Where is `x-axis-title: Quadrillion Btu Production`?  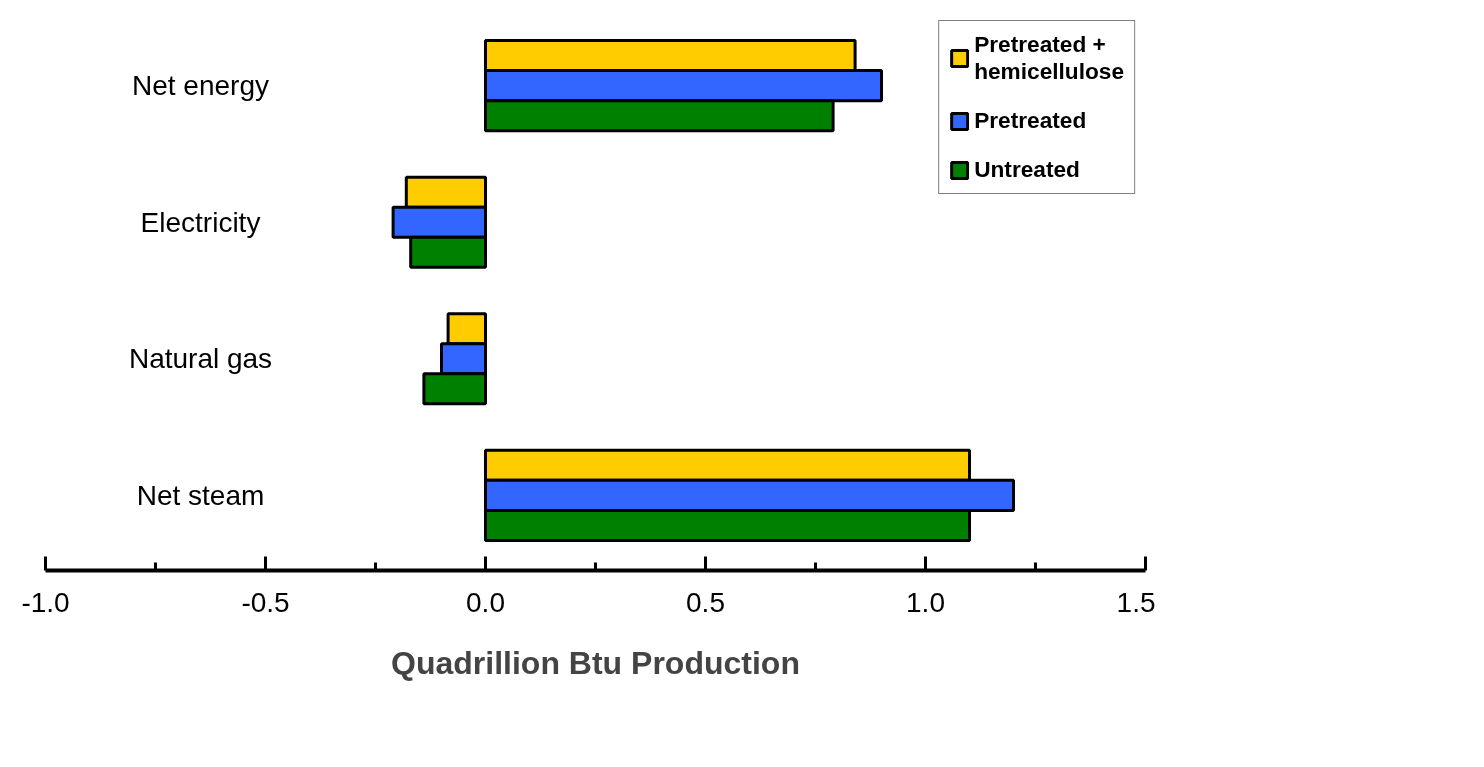 x-axis-title: Quadrillion Btu Production is located at coordinates (595, 662).